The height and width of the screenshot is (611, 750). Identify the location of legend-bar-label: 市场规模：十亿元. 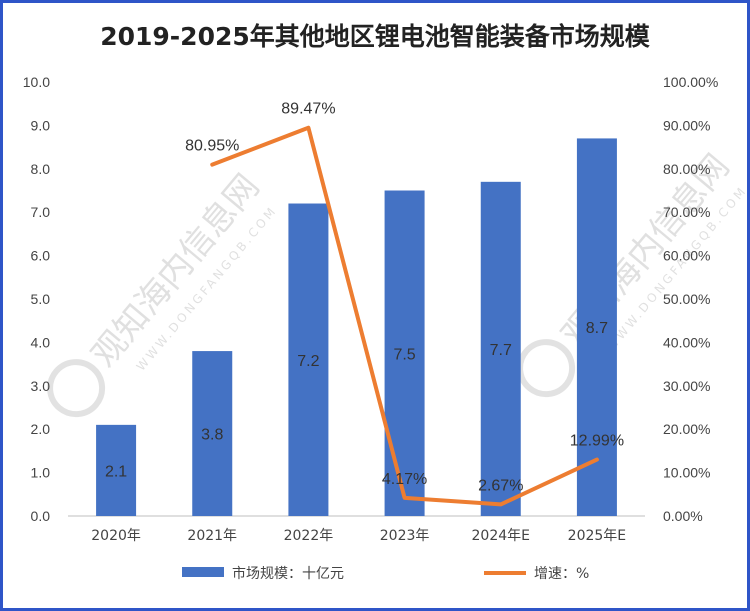
(288, 573).